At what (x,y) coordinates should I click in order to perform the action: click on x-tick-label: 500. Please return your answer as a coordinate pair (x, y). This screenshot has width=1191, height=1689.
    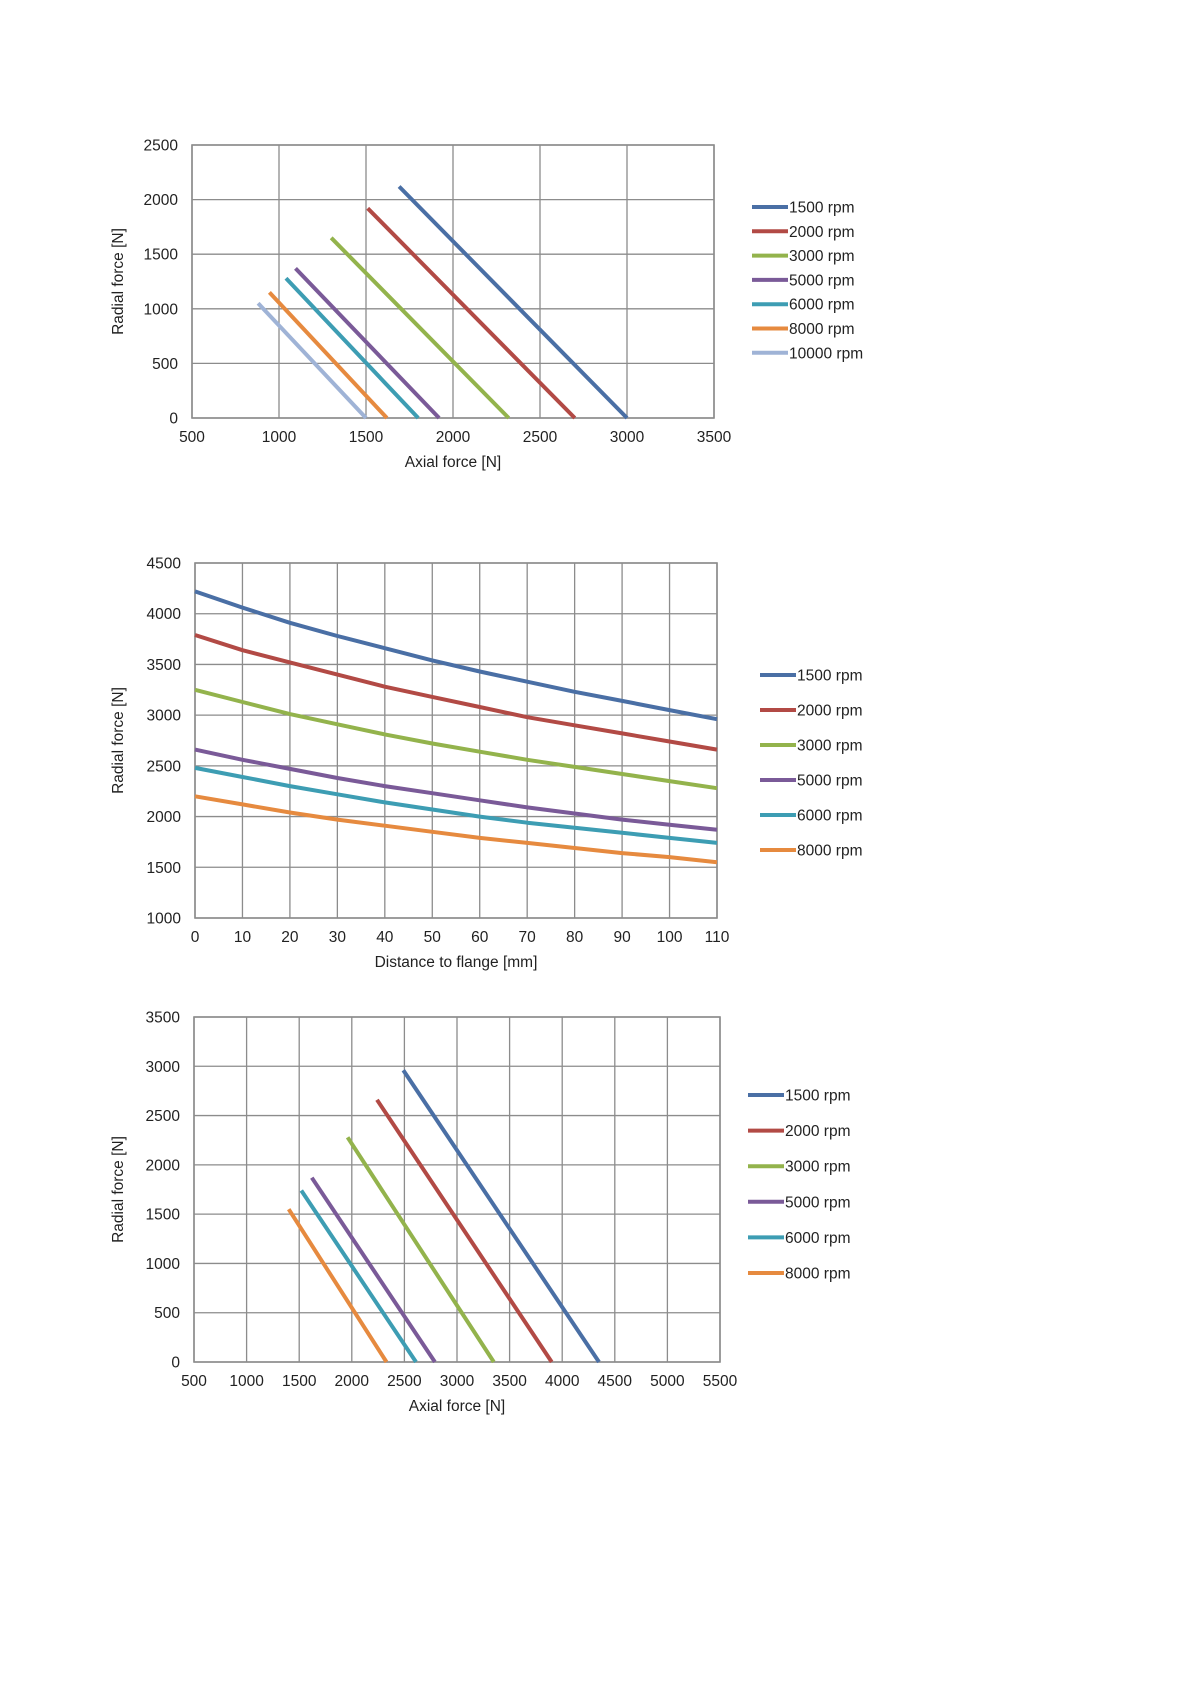
    Looking at the image, I should click on (194, 1381).